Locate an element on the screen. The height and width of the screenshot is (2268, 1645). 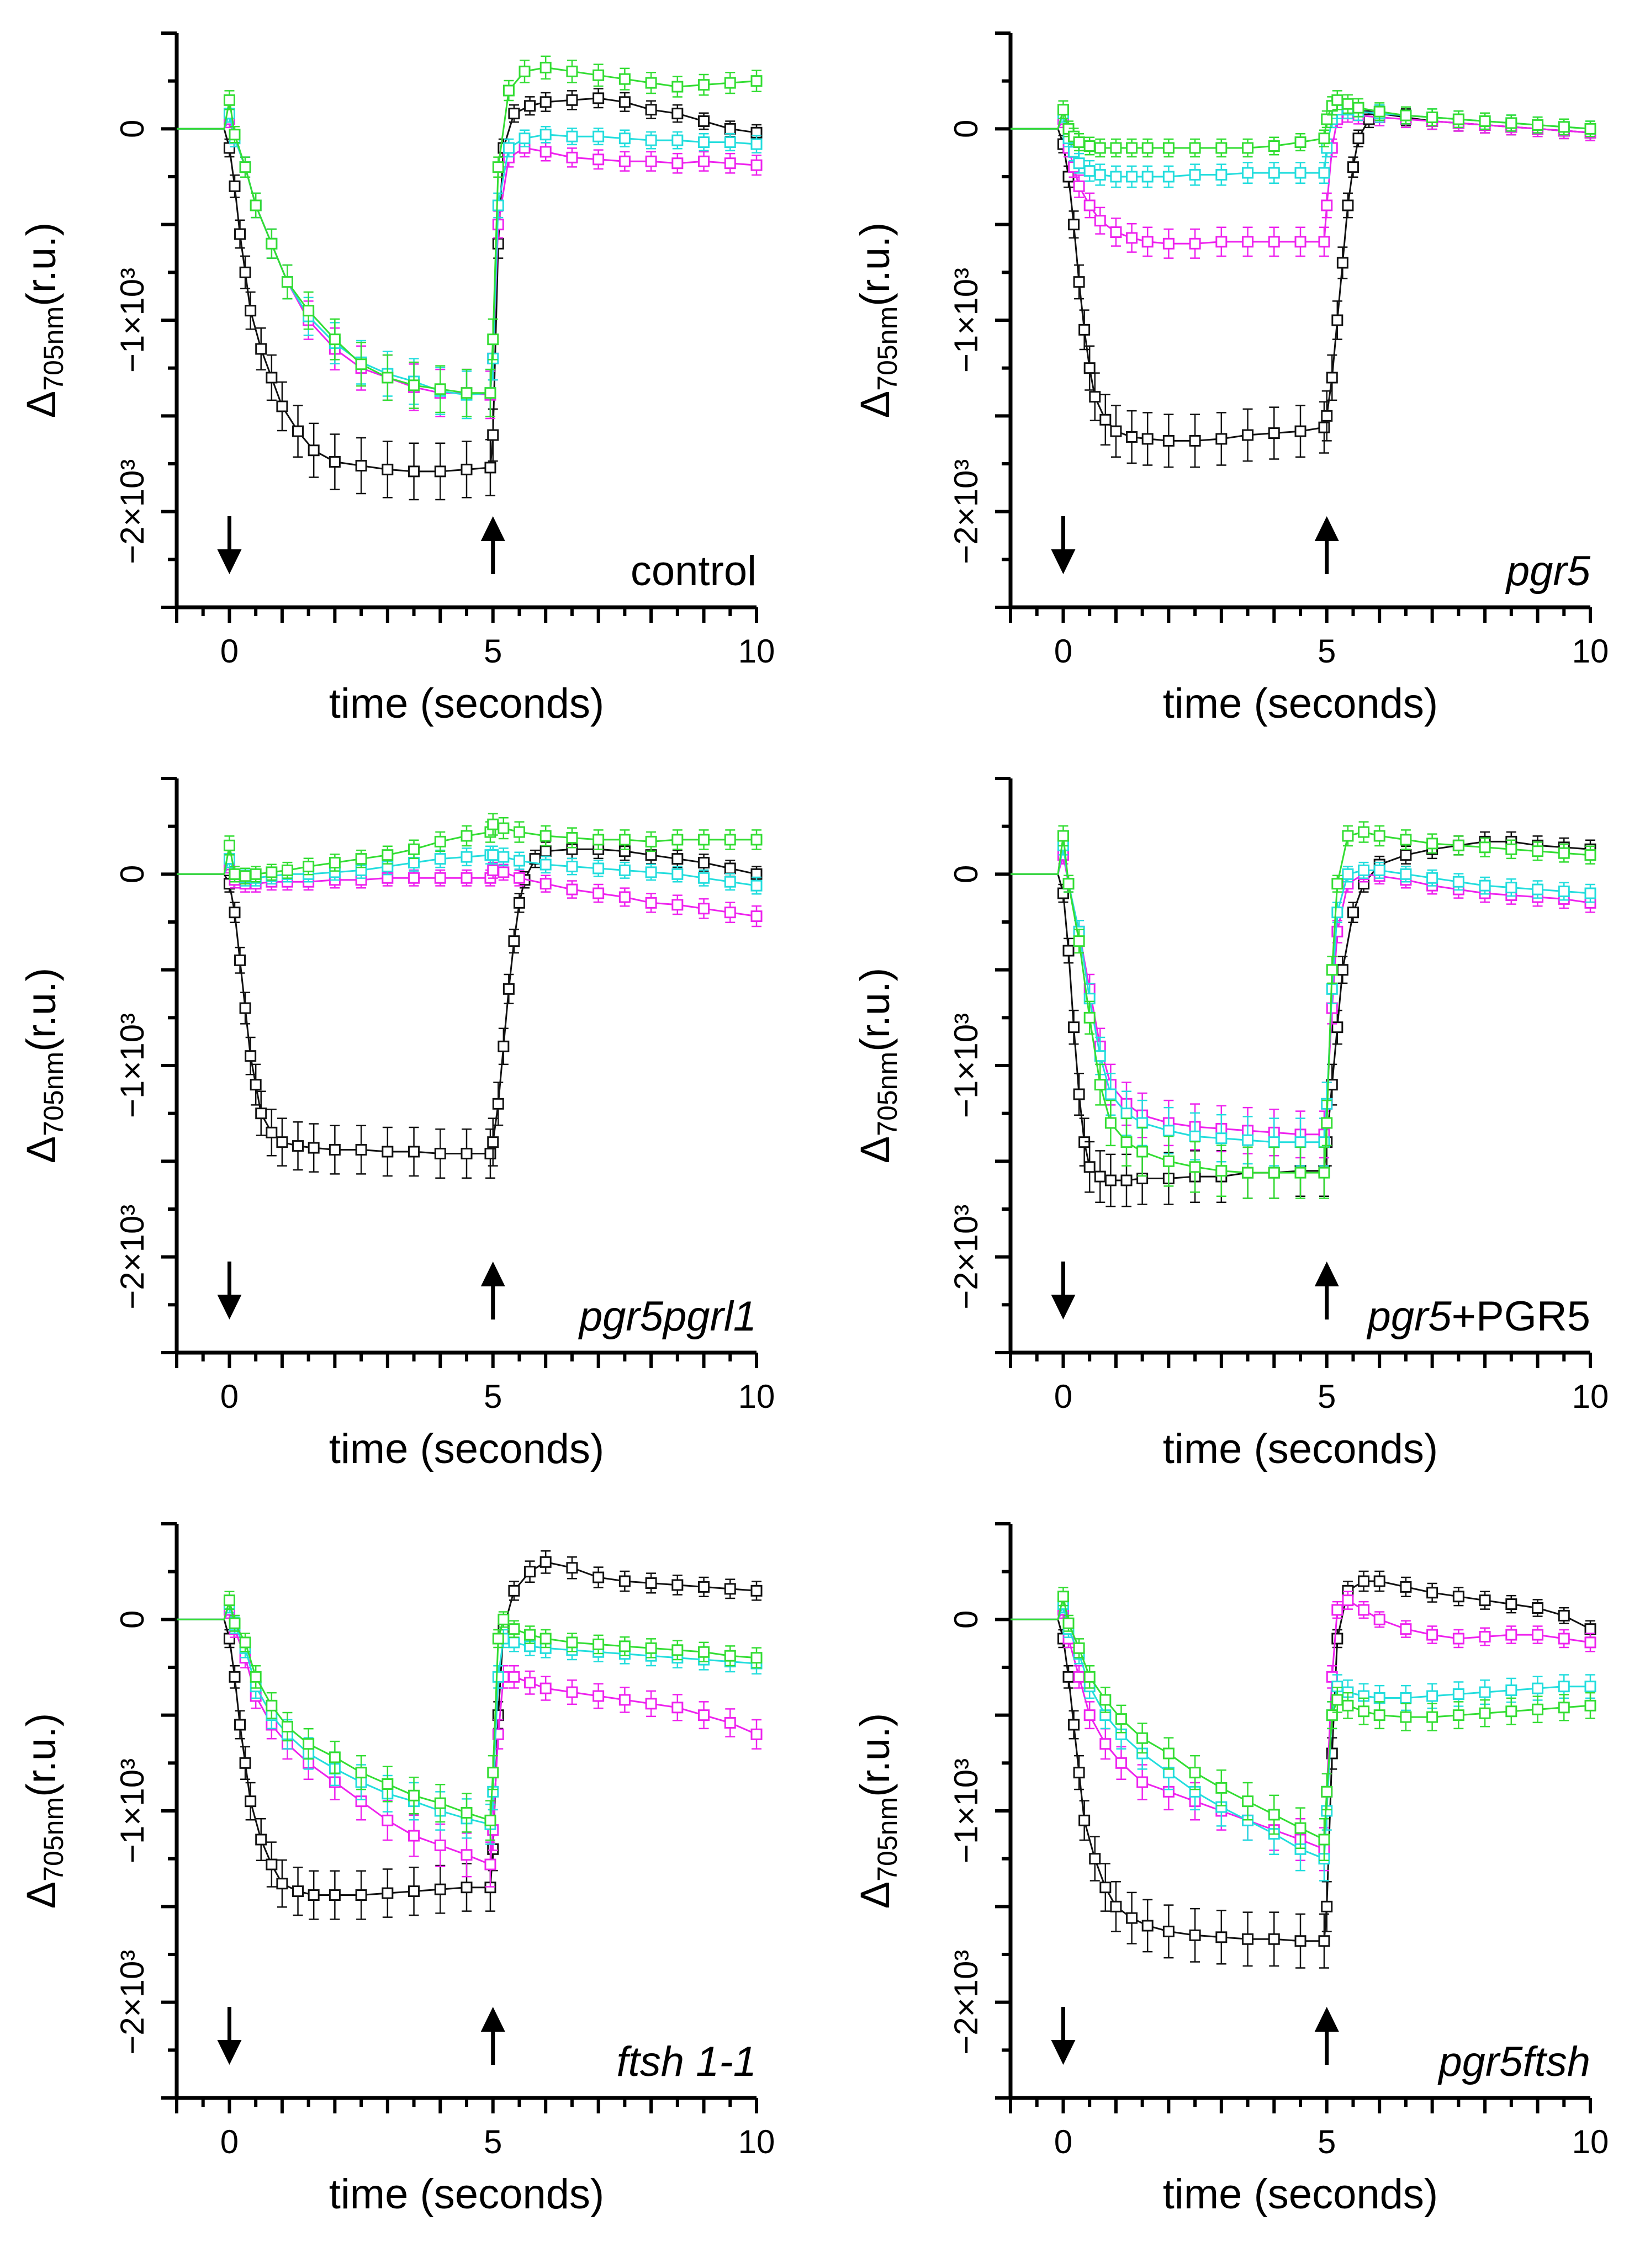
x-tick-label: 5 is located at coordinates (493, 2141).